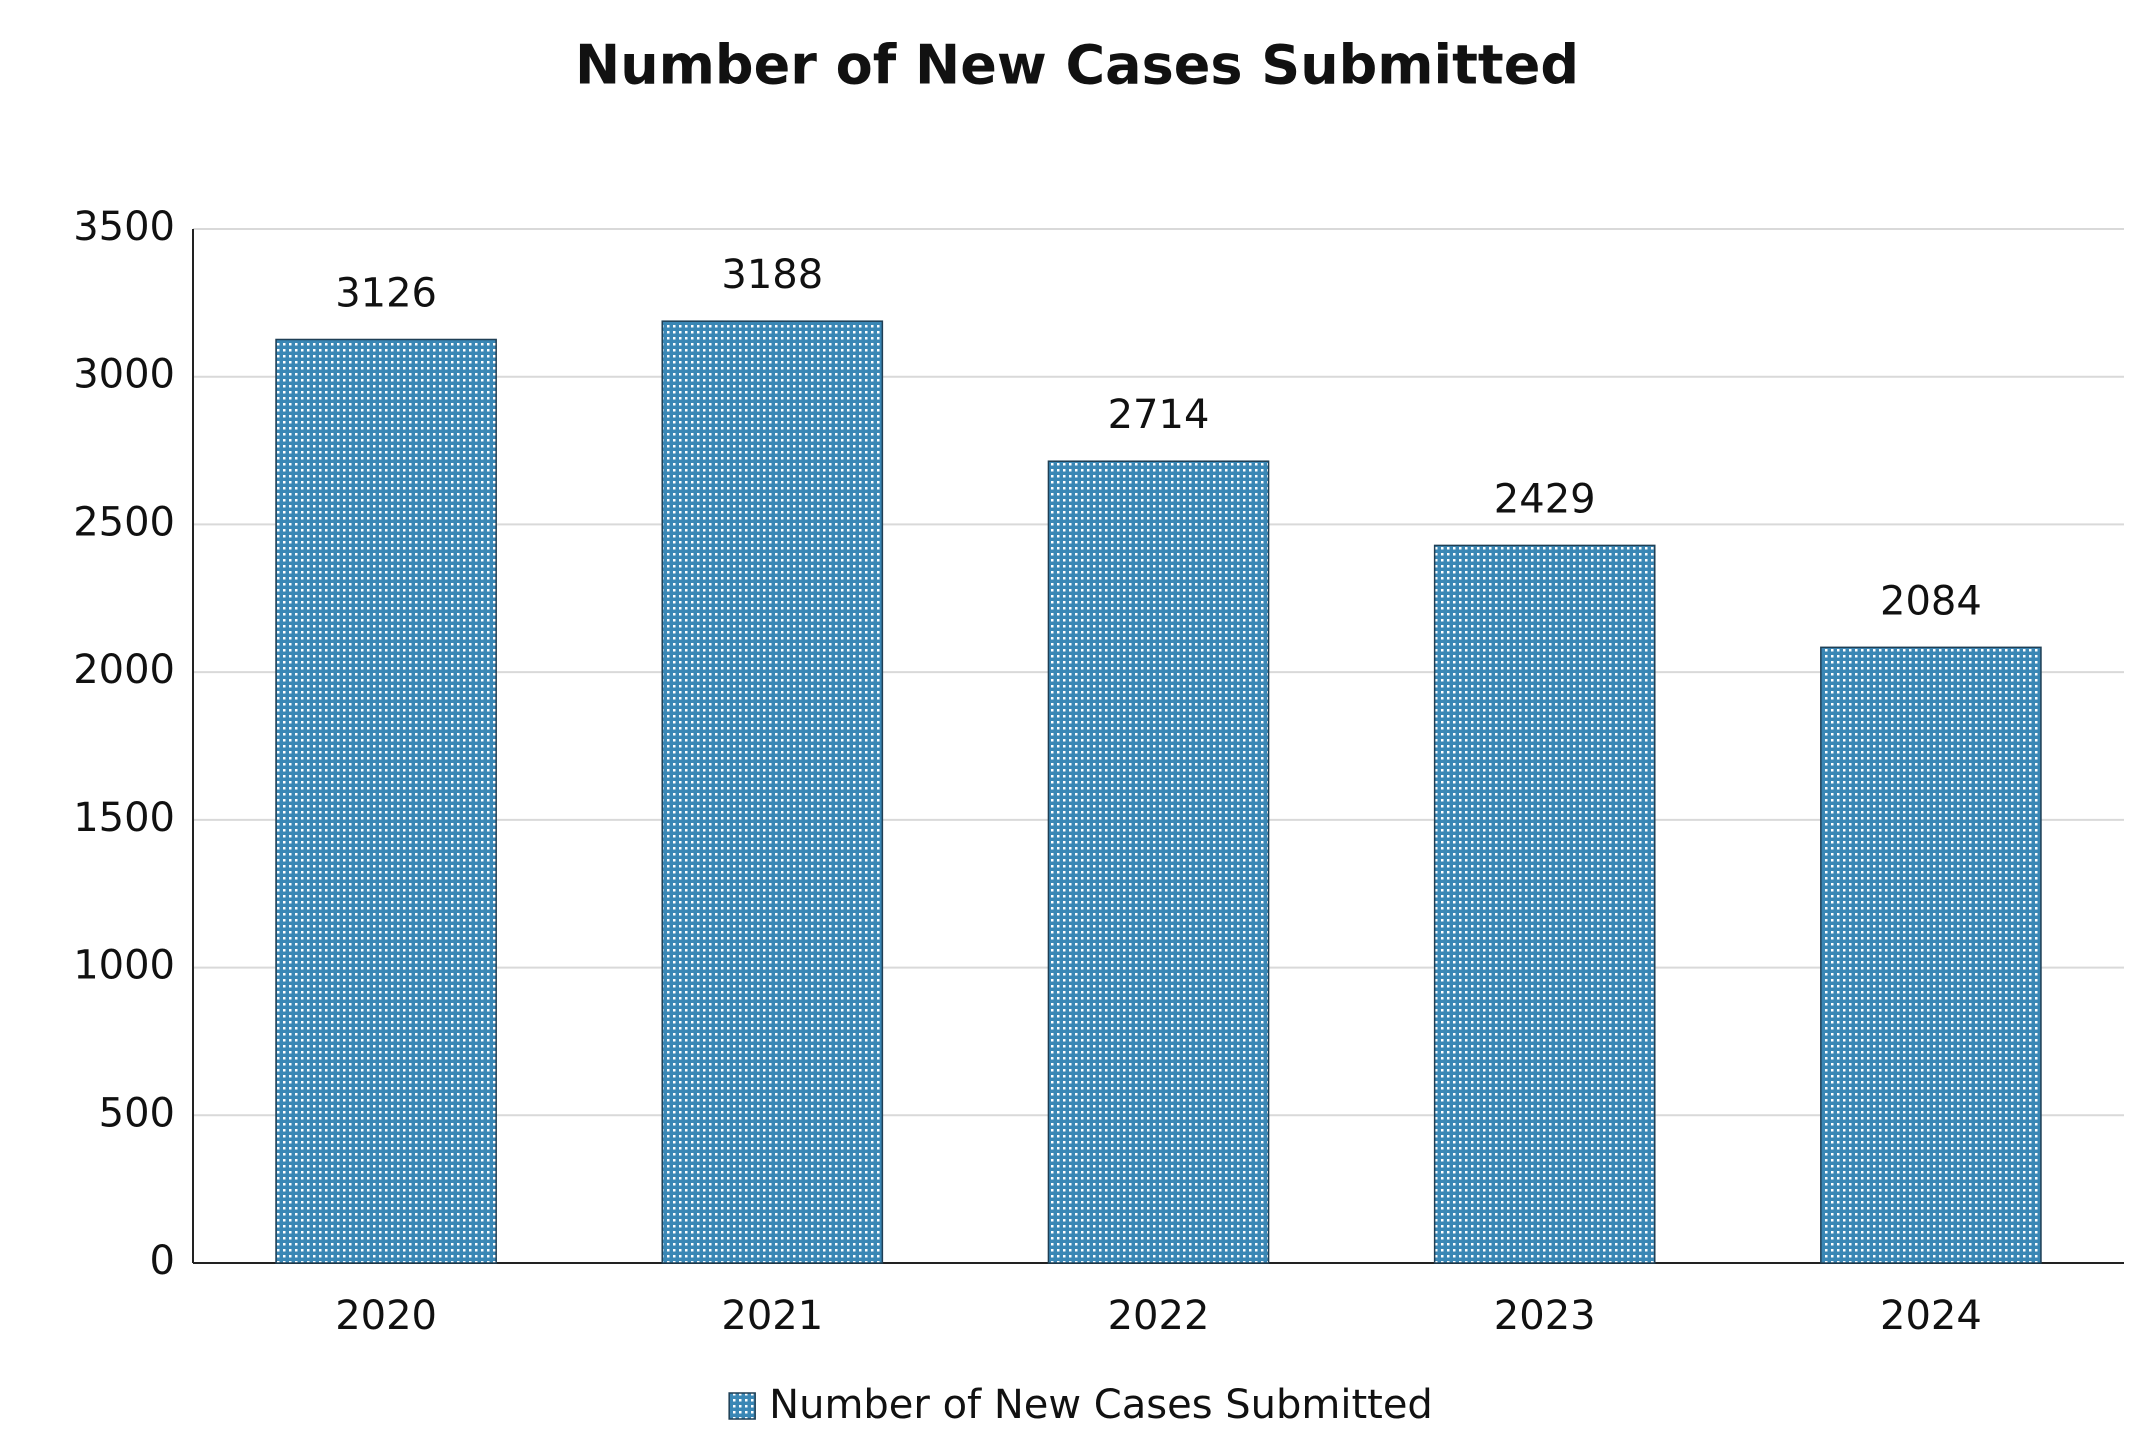  What do you see at coordinates (162, 1261) in the screenshot?
I see `y-tick-label: 0` at bounding box center [162, 1261].